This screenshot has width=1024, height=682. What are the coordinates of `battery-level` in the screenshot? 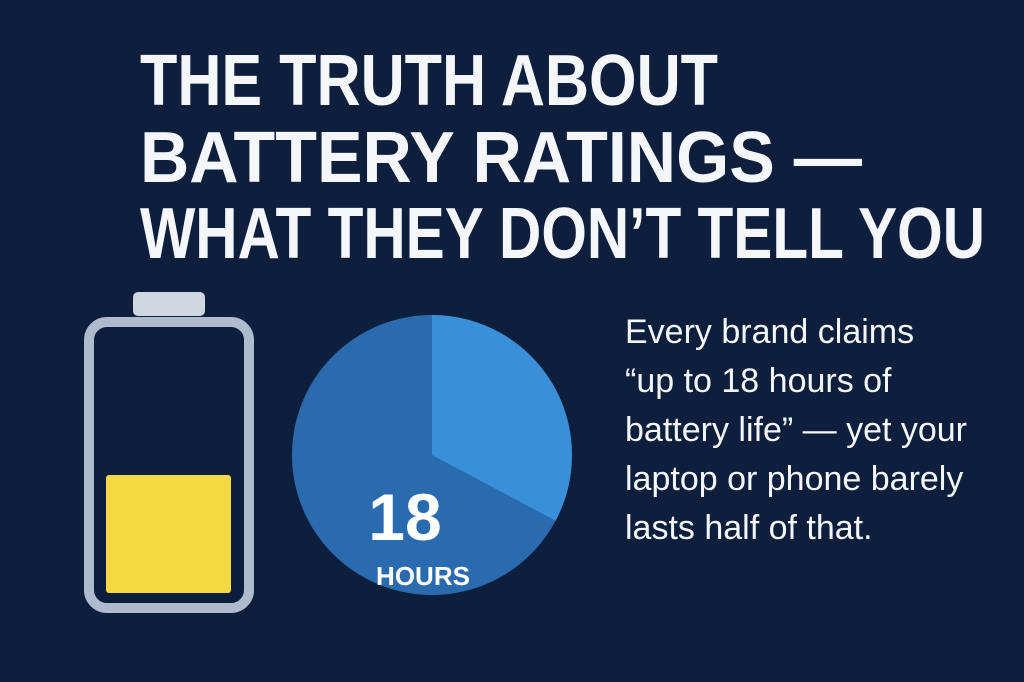 It's located at (168, 534).